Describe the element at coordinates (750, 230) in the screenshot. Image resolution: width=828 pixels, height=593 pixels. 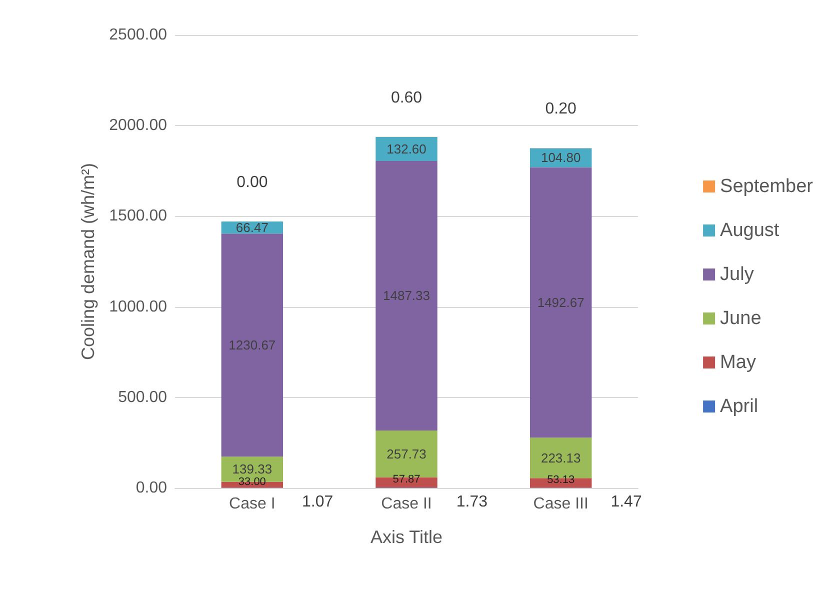
I see `legend-label: August` at that location.